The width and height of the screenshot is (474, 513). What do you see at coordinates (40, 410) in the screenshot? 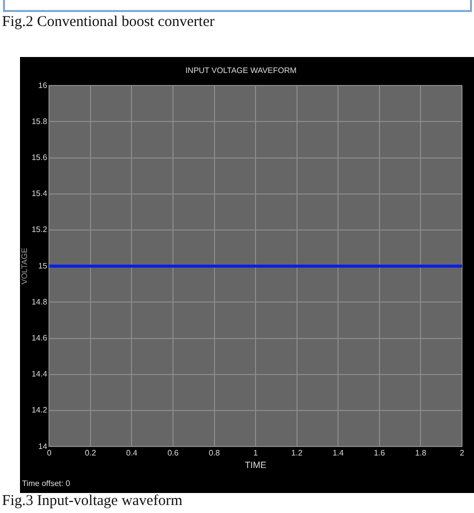
I see `y-tick-label: 14.2` at bounding box center [40, 410].